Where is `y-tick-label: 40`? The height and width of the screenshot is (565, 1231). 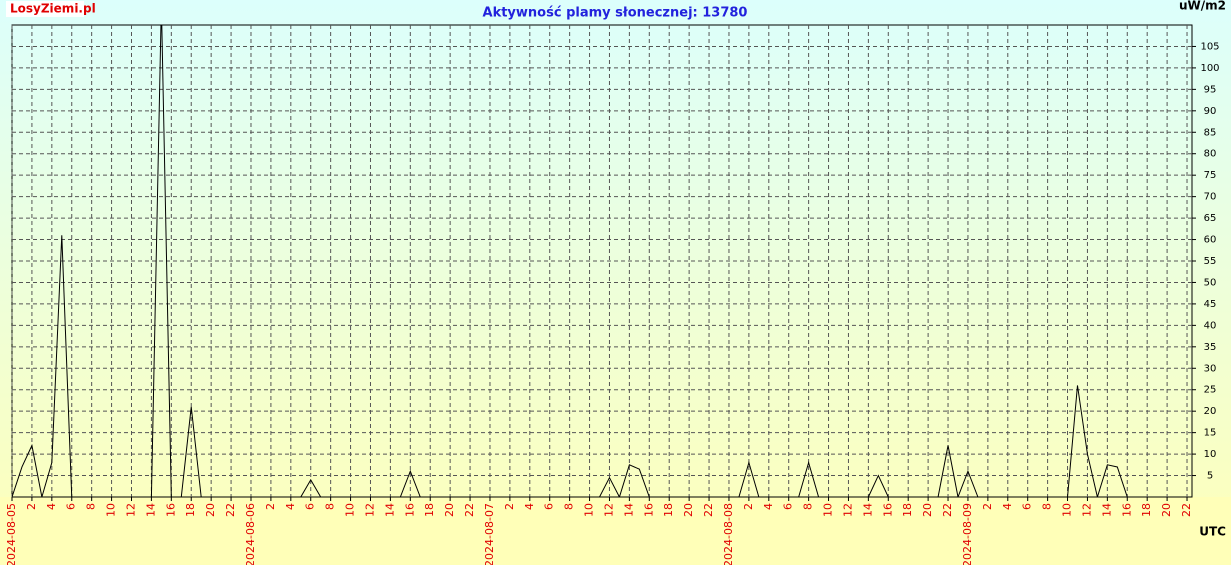
y-tick-label: 40 is located at coordinates (1210, 325).